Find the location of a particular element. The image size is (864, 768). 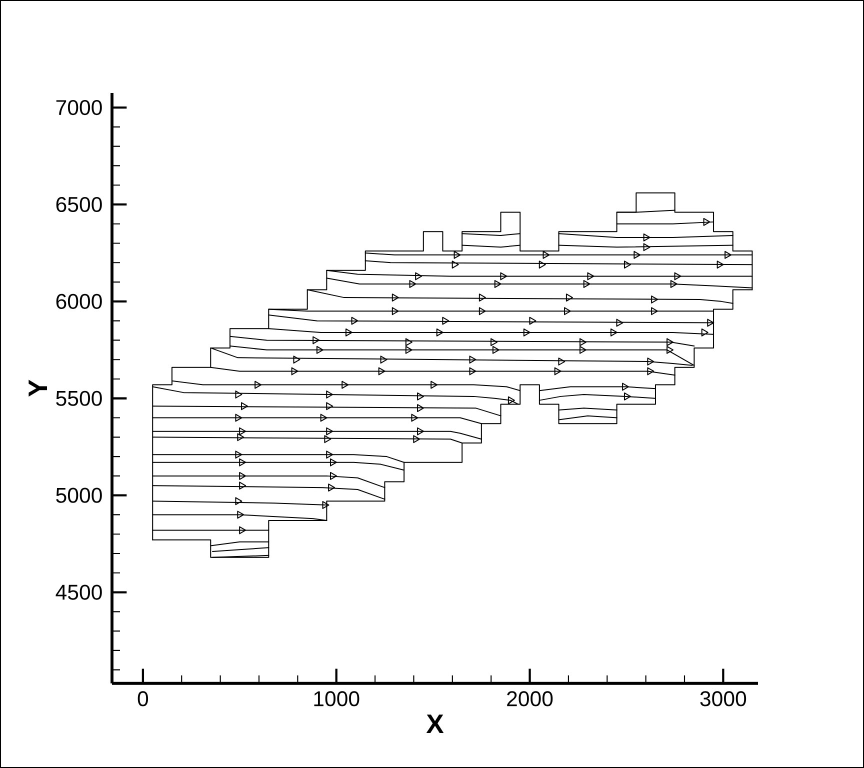

y-tick-label: 6000 is located at coordinates (79, 301).